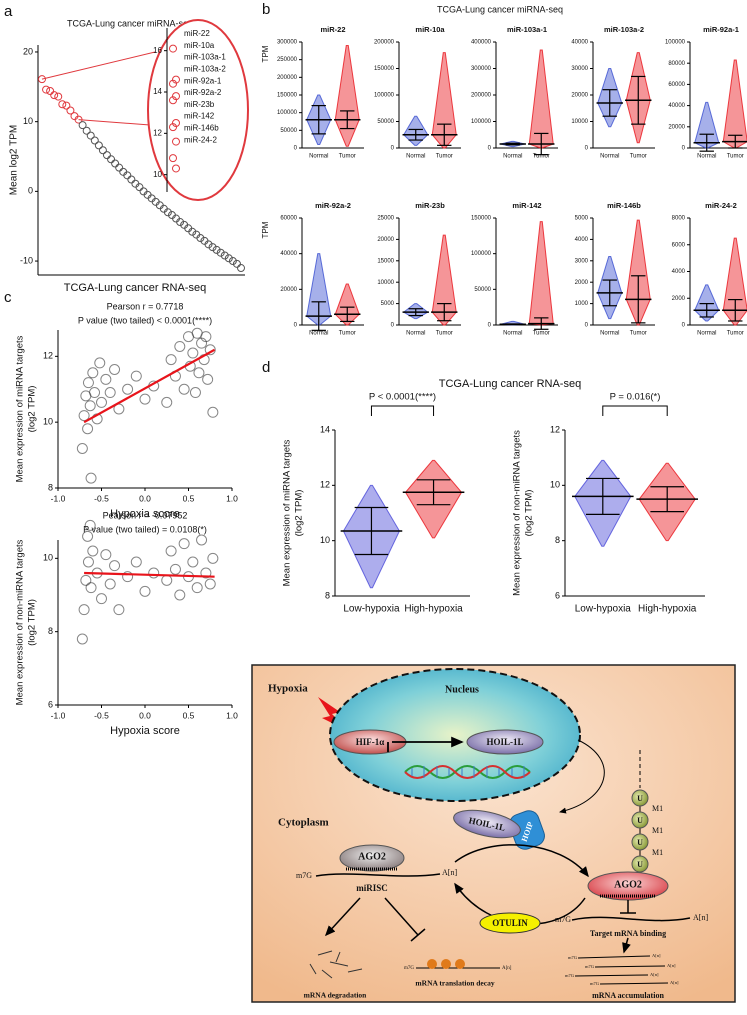 This screenshot has height=1015, width=747. What do you see at coordinates (467, 772) in the screenshot?
I see `dna-strand` at bounding box center [467, 772].